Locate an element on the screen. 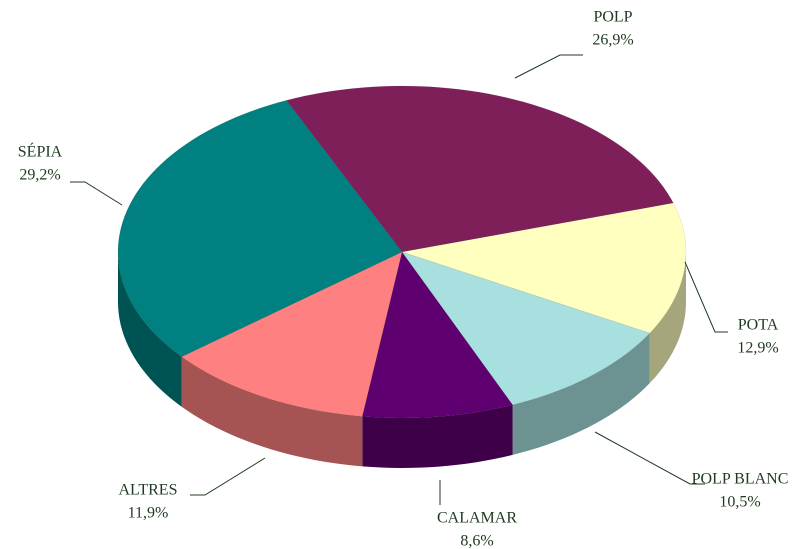 The image size is (801, 549). slice-value-label: 11,9% is located at coordinates (148, 513).